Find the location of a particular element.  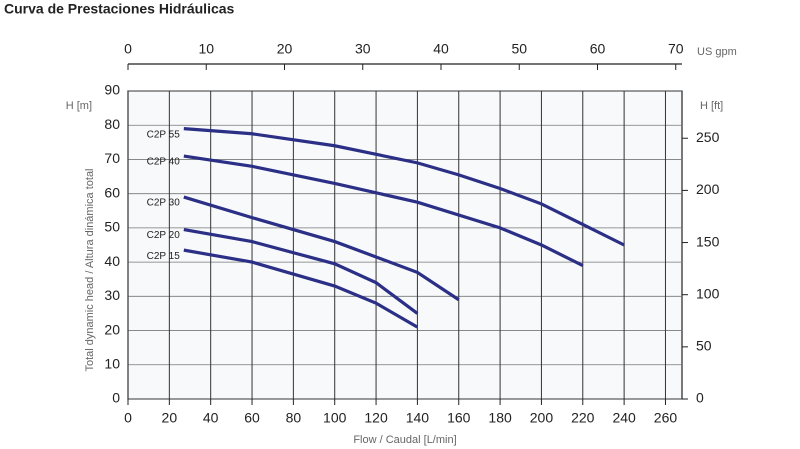

x-tick-label: 120 is located at coordinates (376, 418).